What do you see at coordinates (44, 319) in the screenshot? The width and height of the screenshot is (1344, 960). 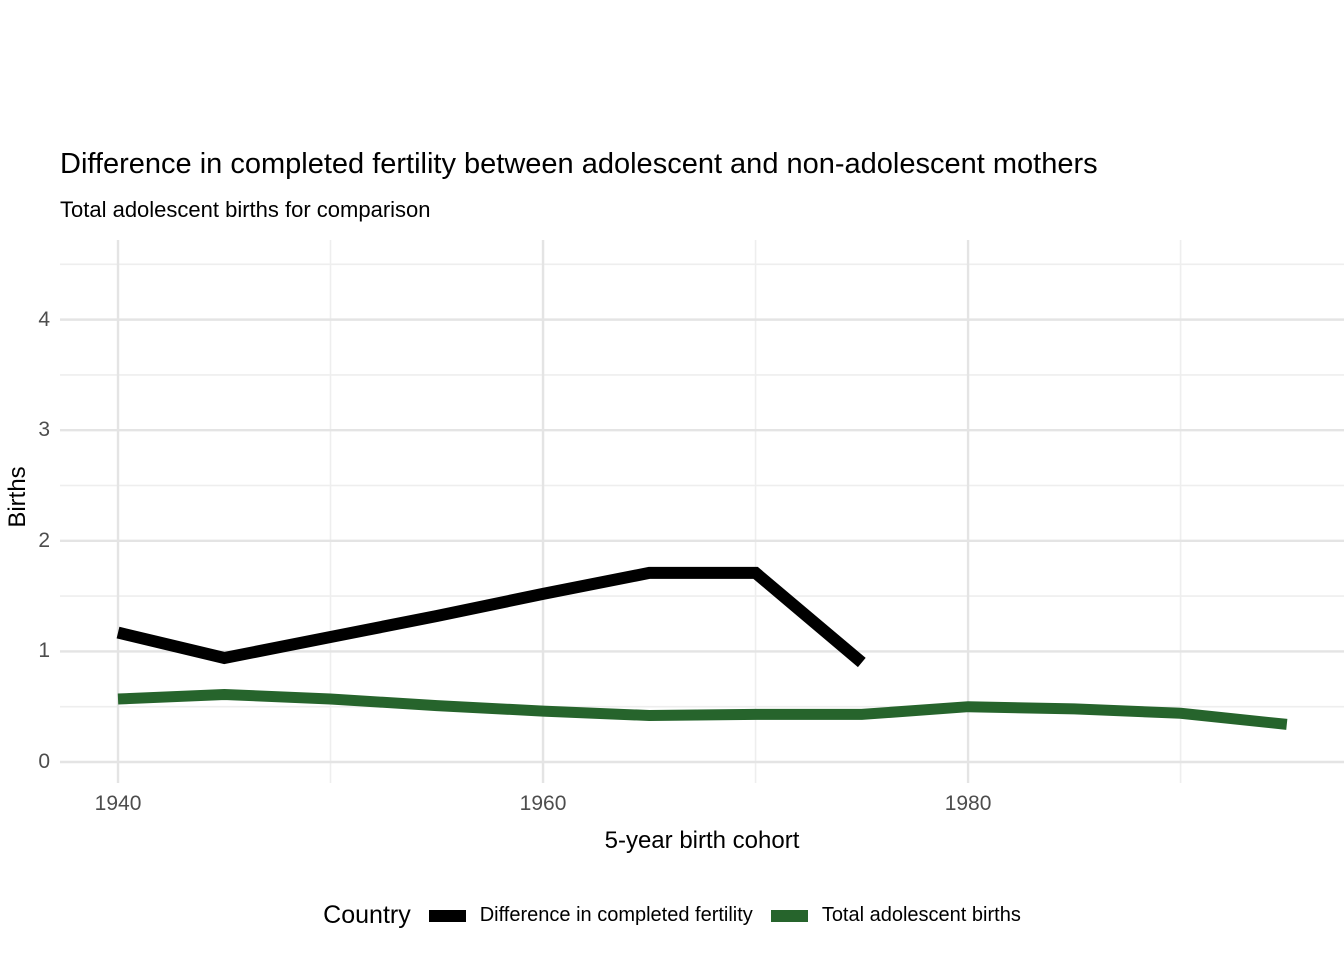 I see `y-tick-label: 4` at bounding box center [44, 319].